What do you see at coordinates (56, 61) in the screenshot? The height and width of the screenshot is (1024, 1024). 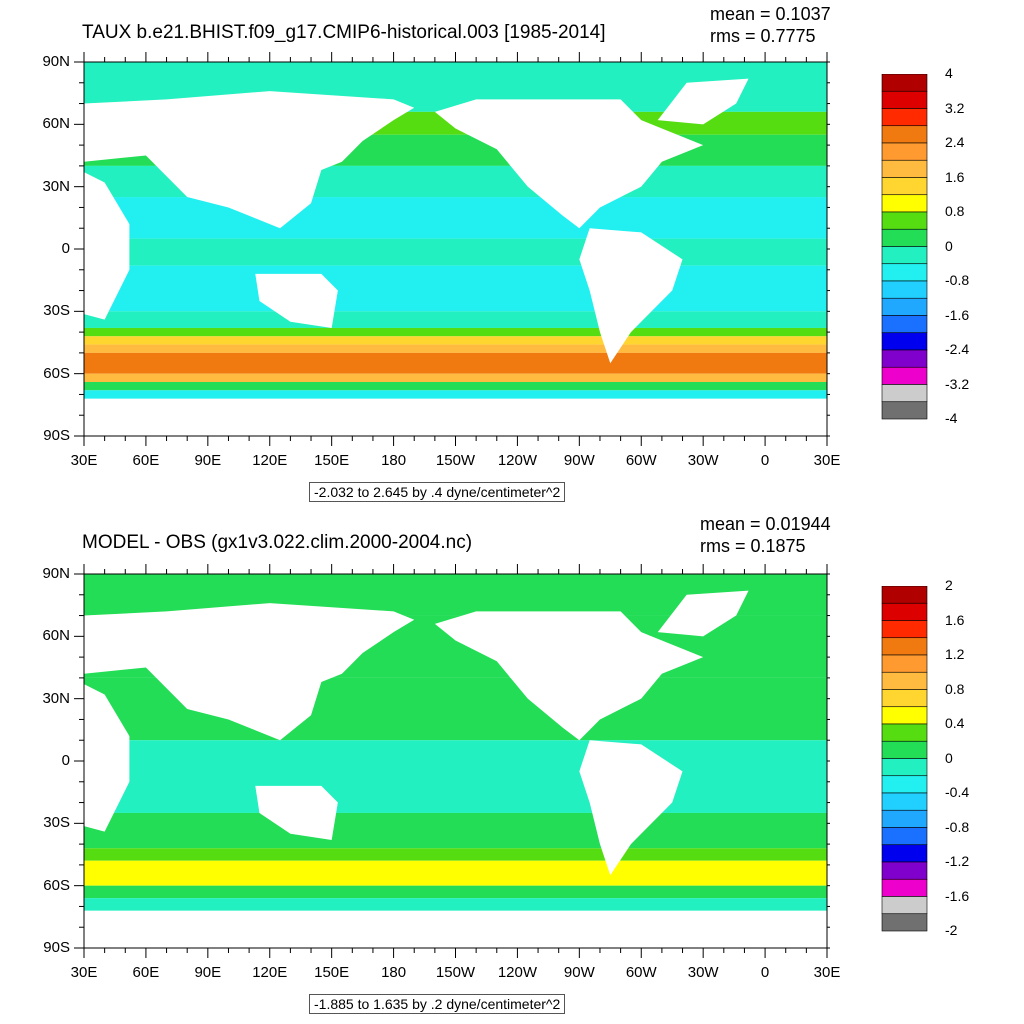 I see `lat-tick-label: 90N` at bounding box center [56, 61].